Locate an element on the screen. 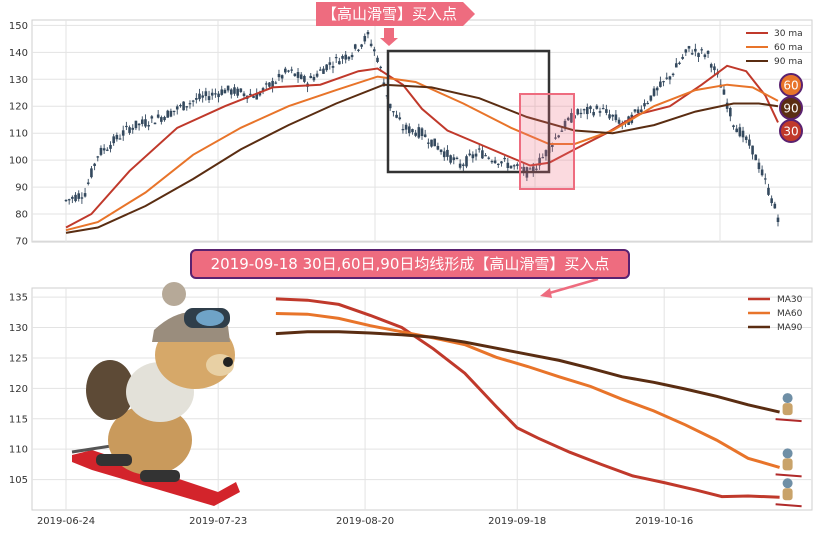 The width and height of the screenshot is (819, 533). skier-body is located at coordinates (787, 494).